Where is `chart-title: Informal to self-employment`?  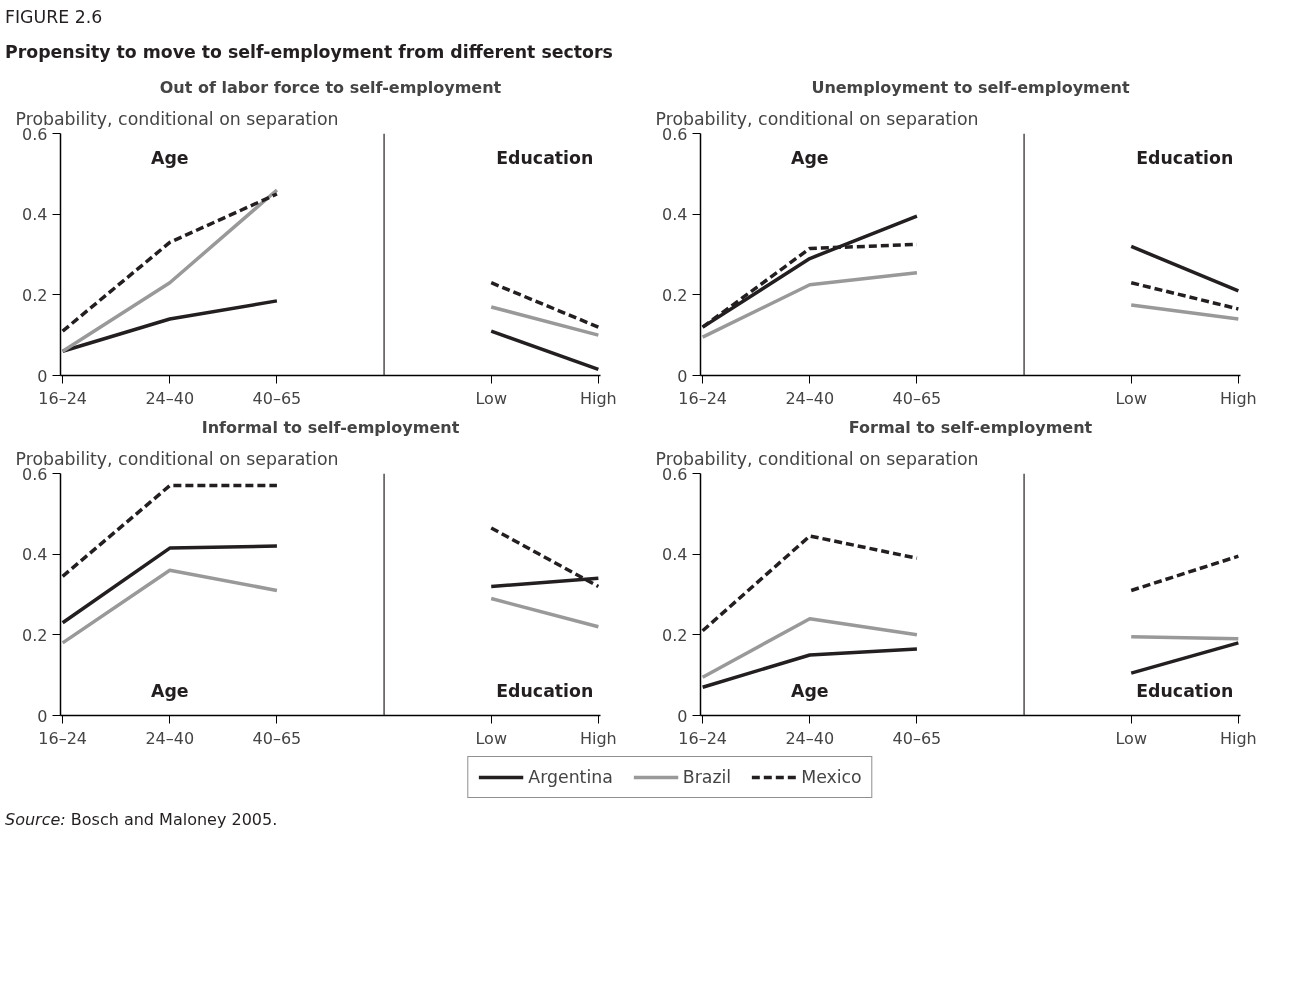
chart-title: Informal to self-employment is located at coordinates (330, 426).